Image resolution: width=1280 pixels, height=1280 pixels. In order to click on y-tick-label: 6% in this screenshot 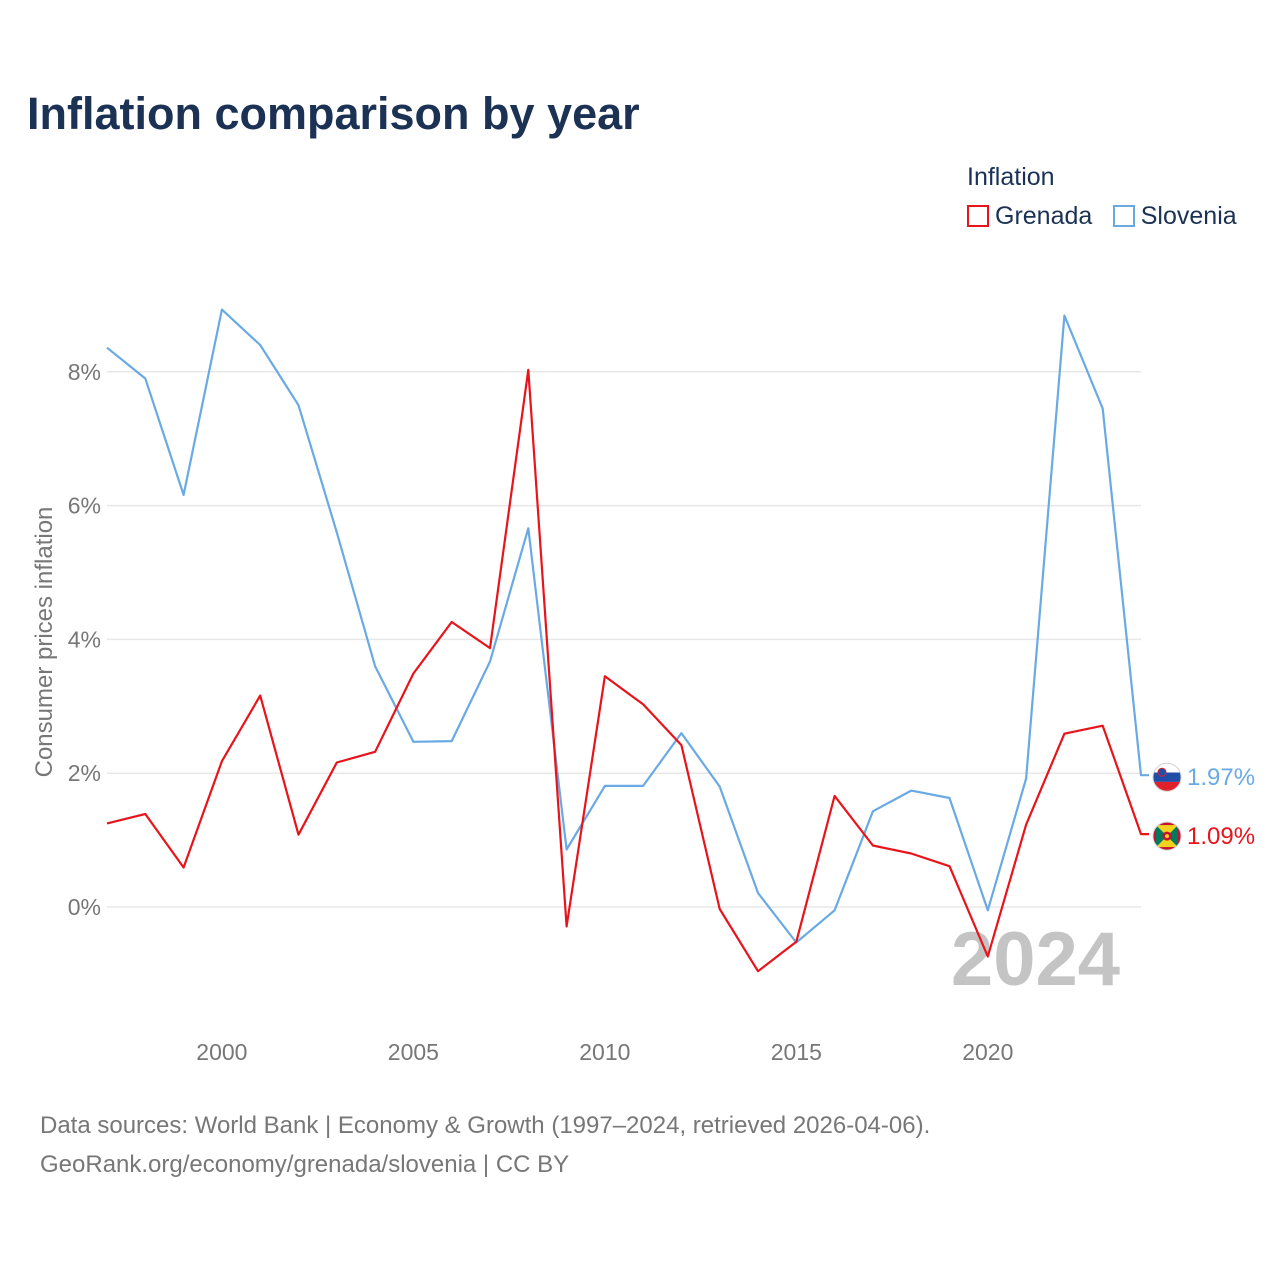, I will do `click(84, 506)`.